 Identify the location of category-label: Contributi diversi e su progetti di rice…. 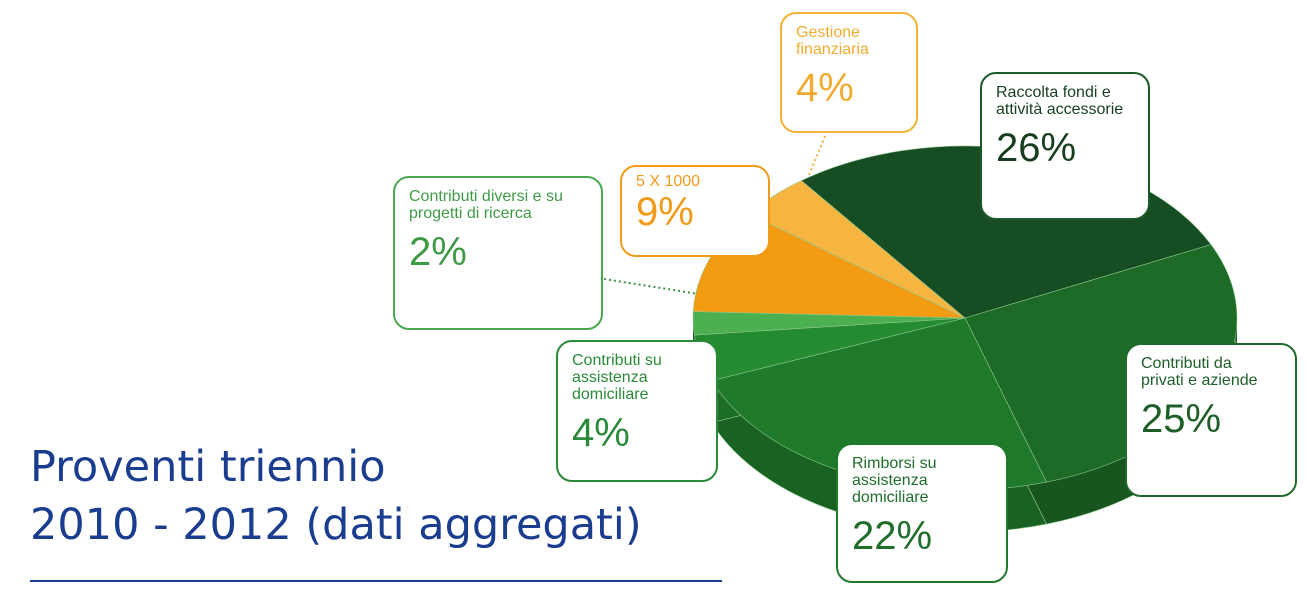
(486, 205).